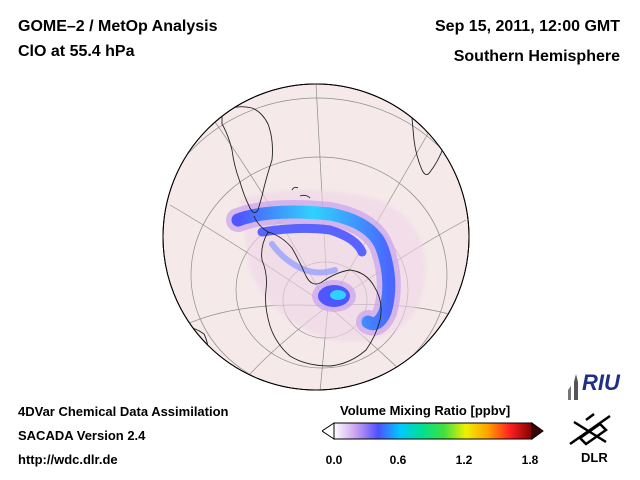 The image size is (640, 480). Describe the element at coordinates (536, 56) in the screenshot. I see `hemisphere-label: Southern Hemisphere` at that location.